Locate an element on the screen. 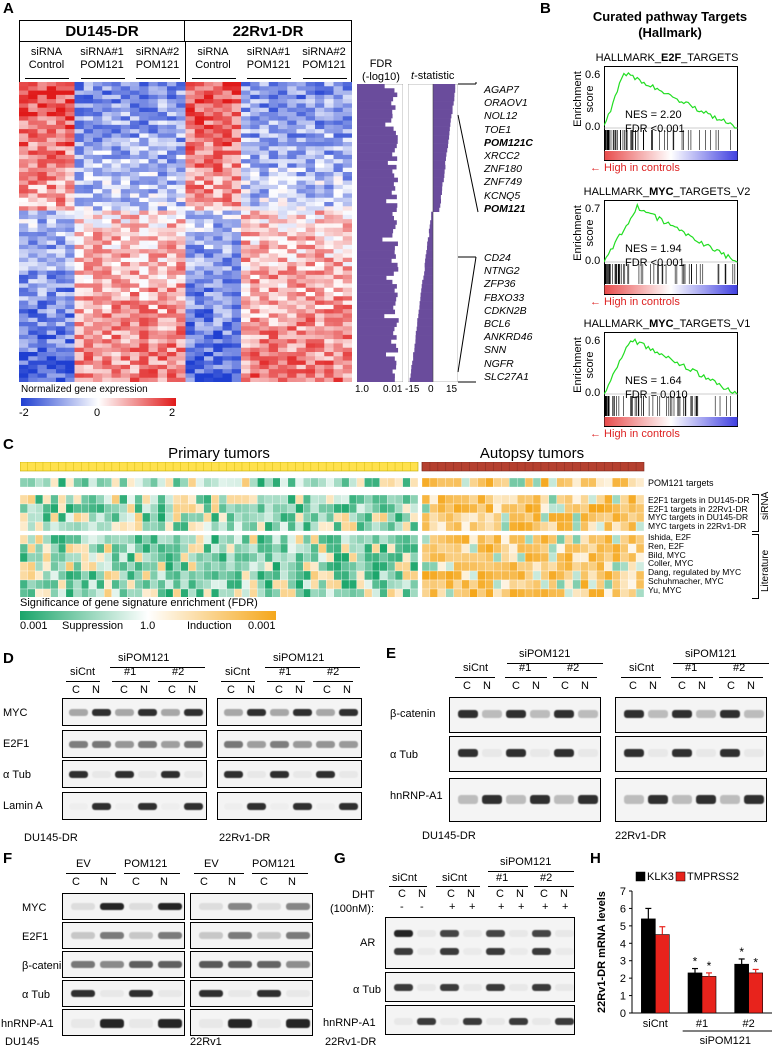 This screenshot has height=1050, width=779. y-tick-label: 2 is located at coordinates (623, 979).